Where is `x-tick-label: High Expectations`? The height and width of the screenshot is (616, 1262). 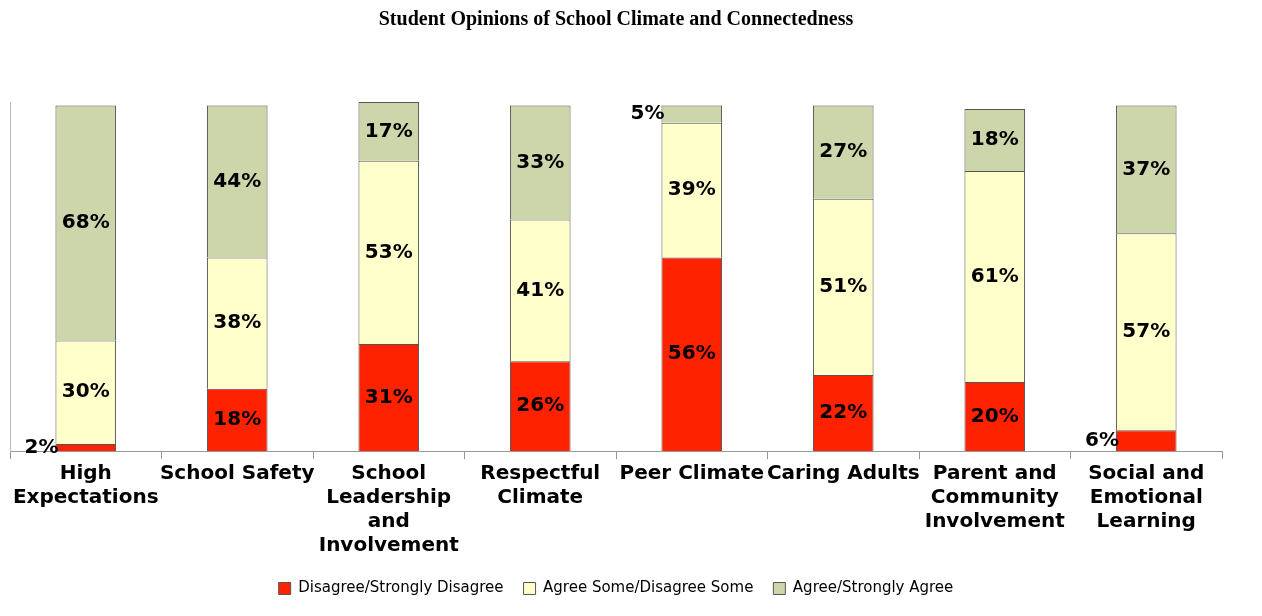 x-tick-label: High Expectations is located at coordinates (85, 484).